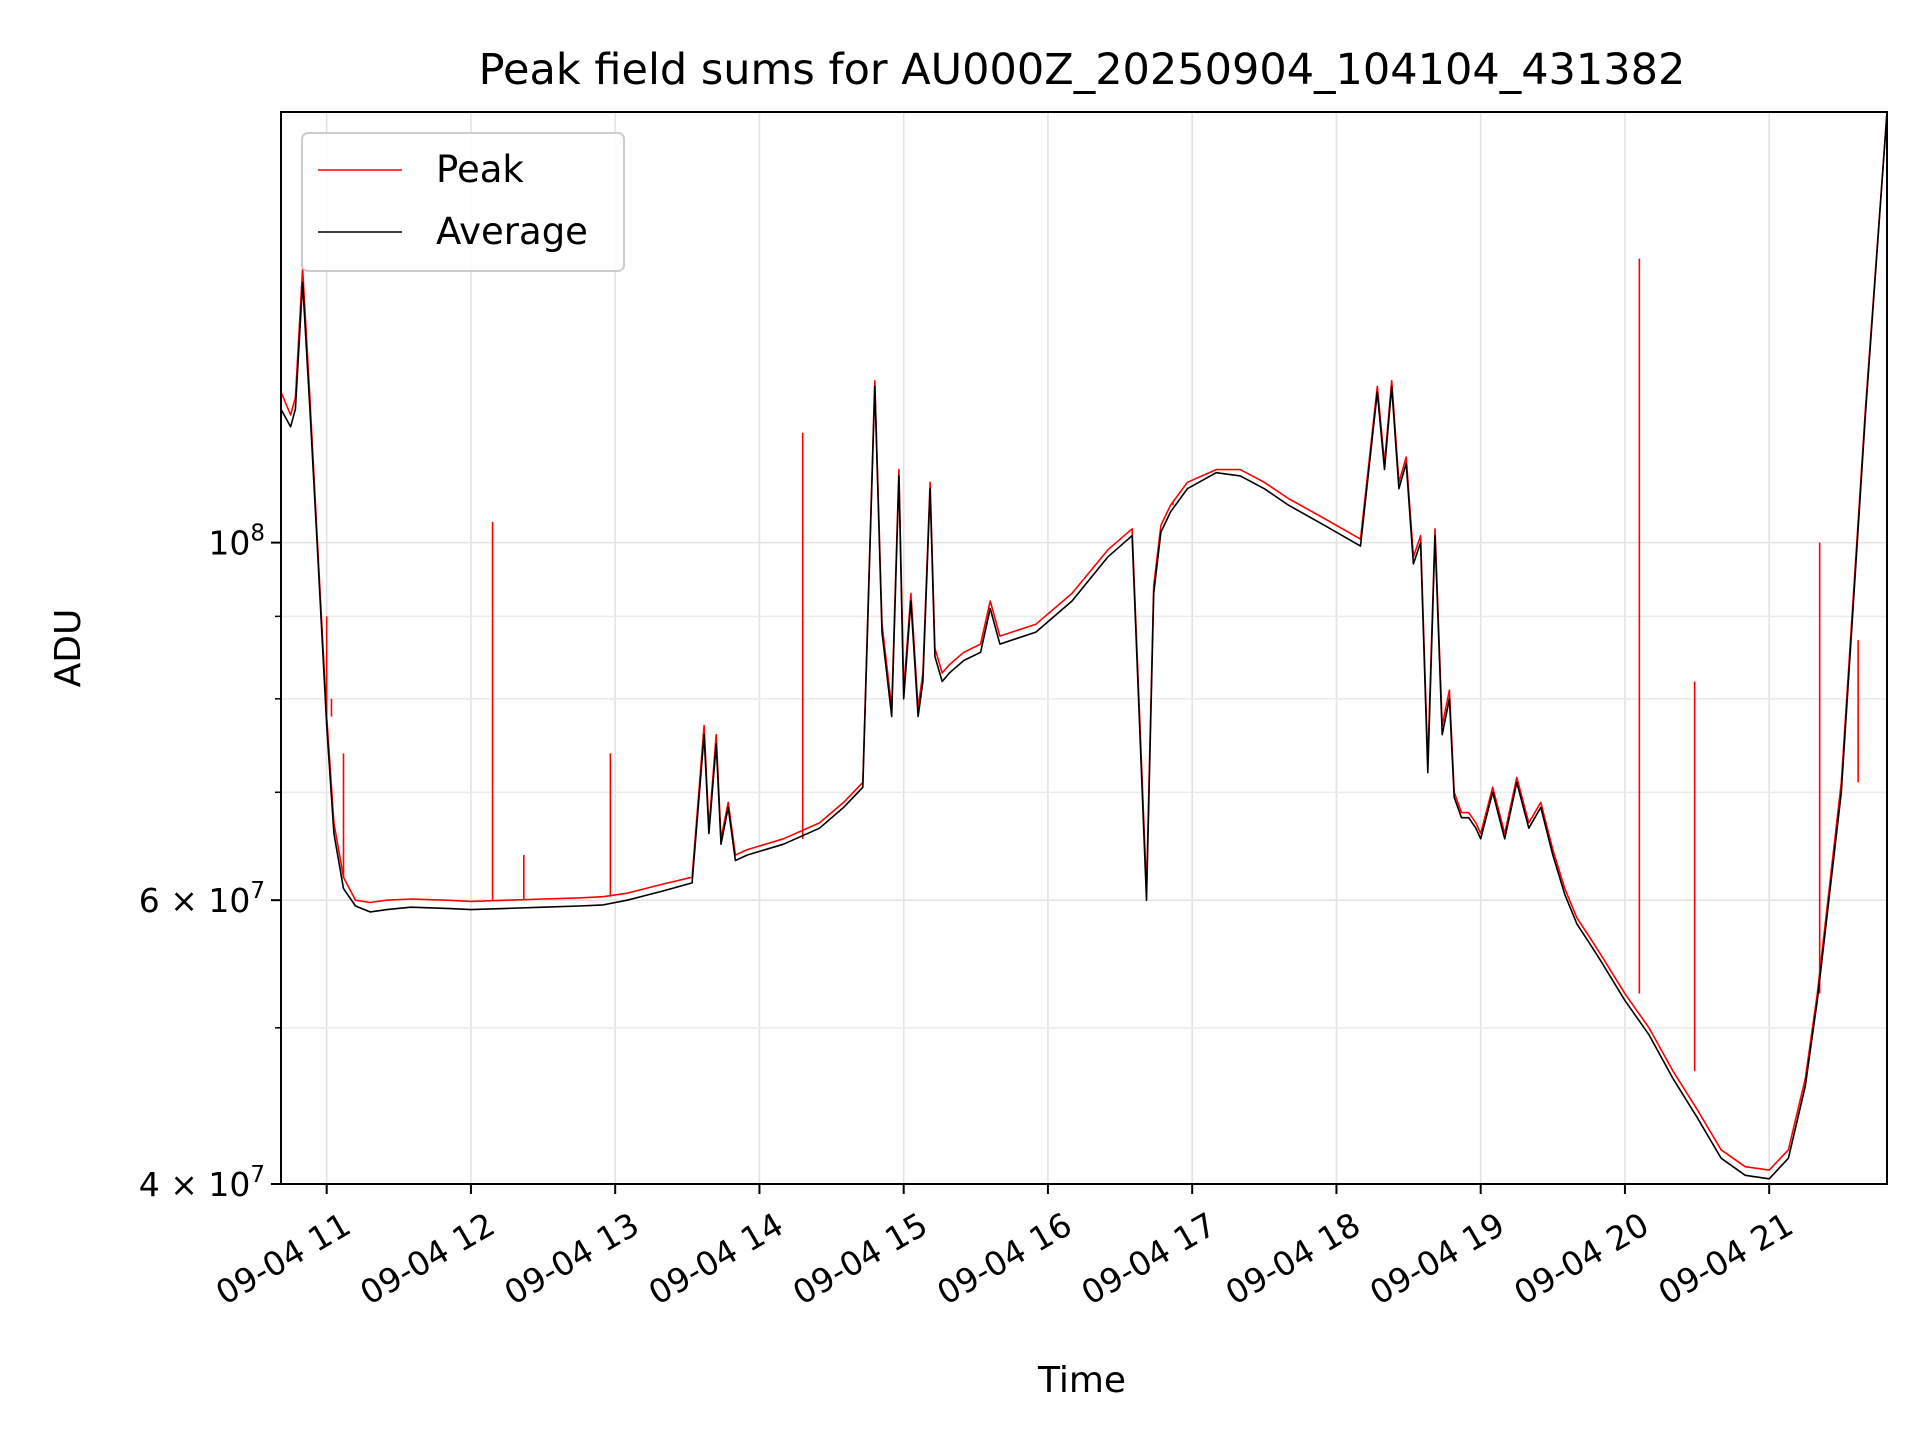  What do you see at coordinates (1081, 1380) in the screenshot?
I see `x-axis-title: Time` at bounding box center [1081, 1380].